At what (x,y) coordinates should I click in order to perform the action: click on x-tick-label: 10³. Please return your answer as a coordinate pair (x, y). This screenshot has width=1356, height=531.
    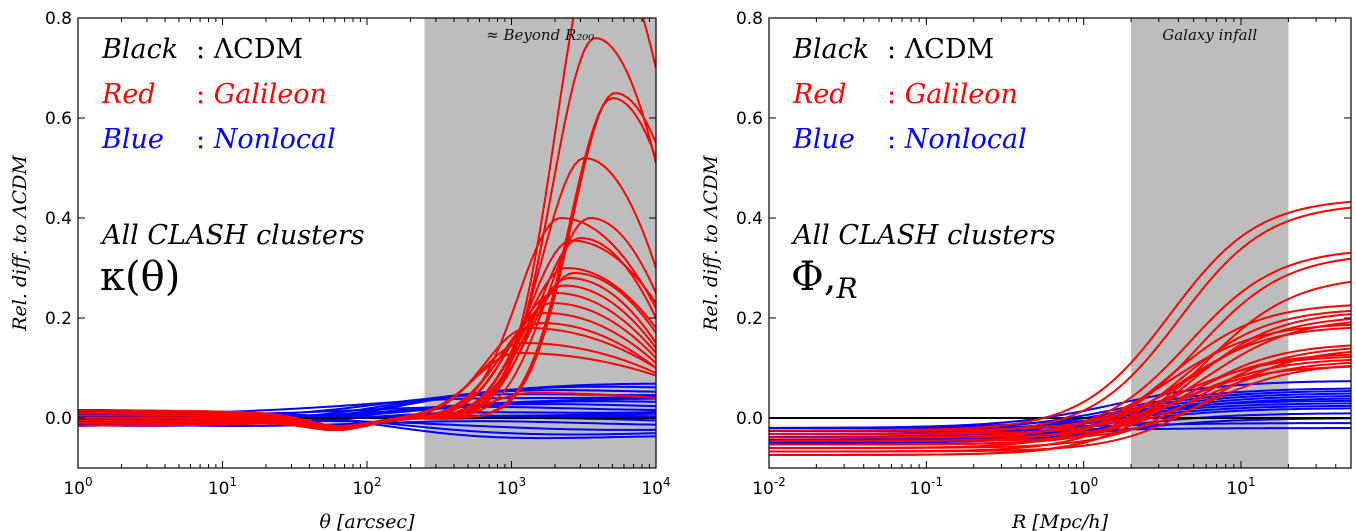
    Looking at the image, I should click on (511, 487).